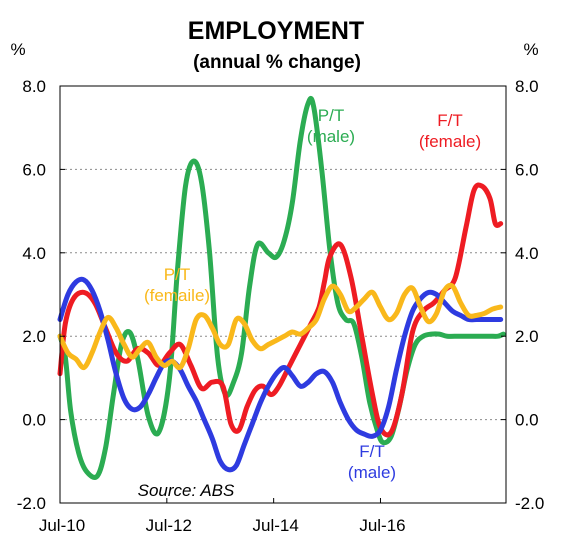 The height and width of the screenshot is (546, 562). What do you see at coordinates (277, 62) in the screenshot?
I see `chart-subtitle: (annual % change)` at bounding box center [277, 62].